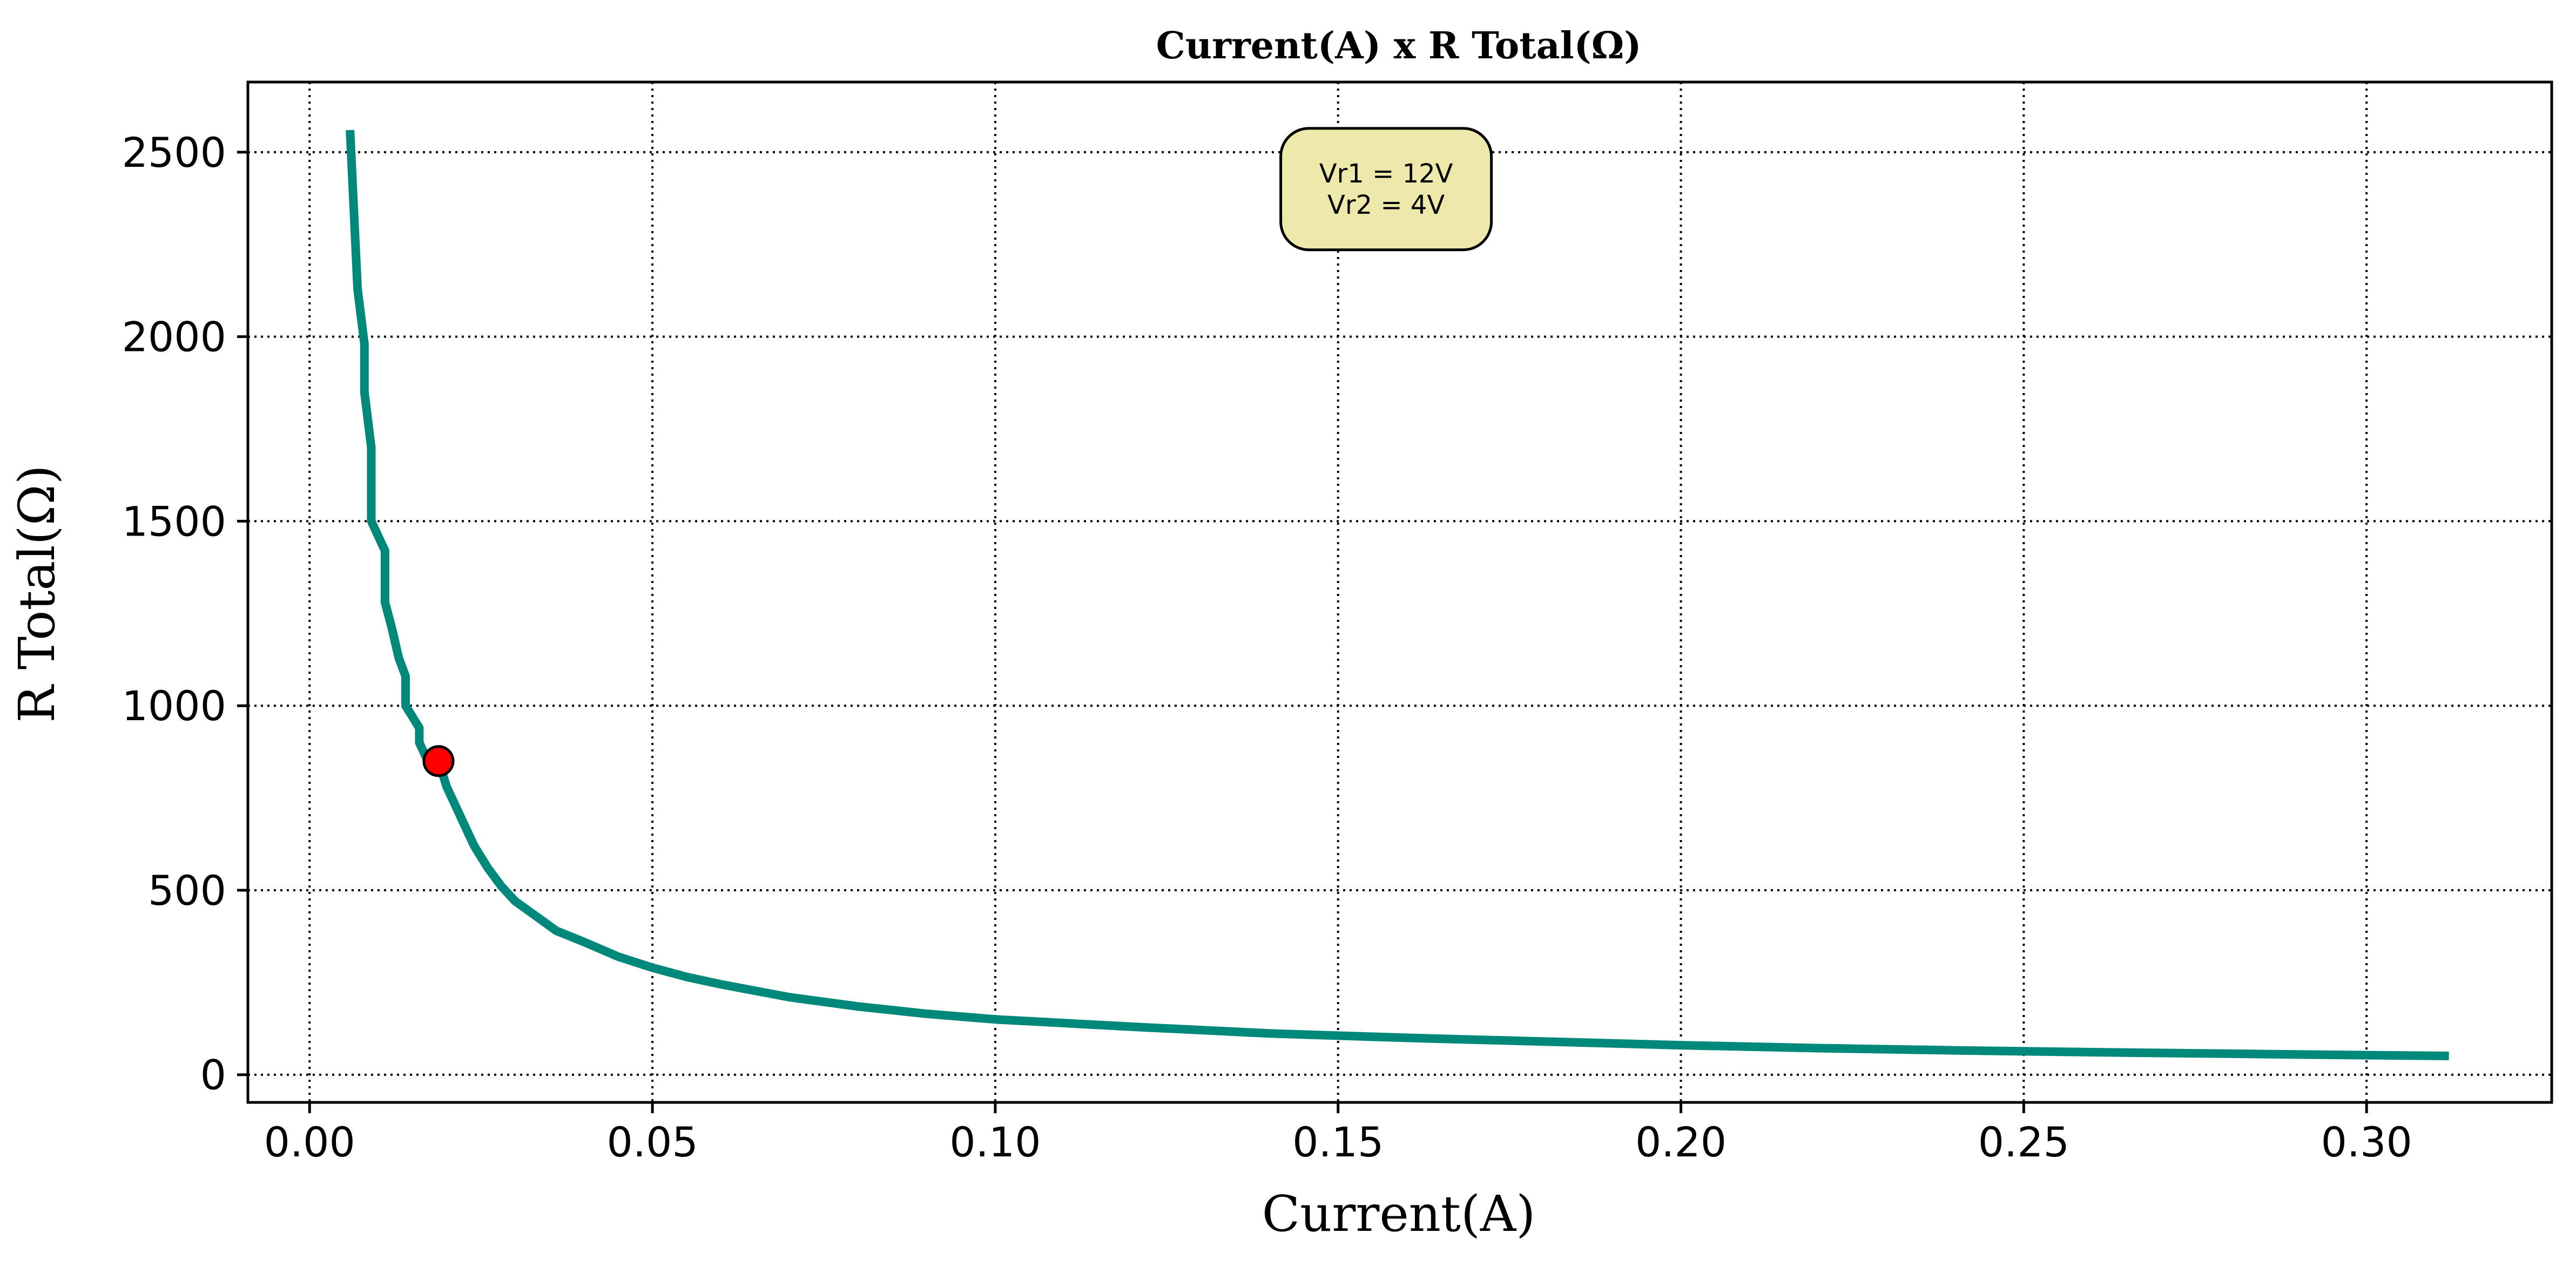  I want to click on highlight-marker, so click(438, 761).